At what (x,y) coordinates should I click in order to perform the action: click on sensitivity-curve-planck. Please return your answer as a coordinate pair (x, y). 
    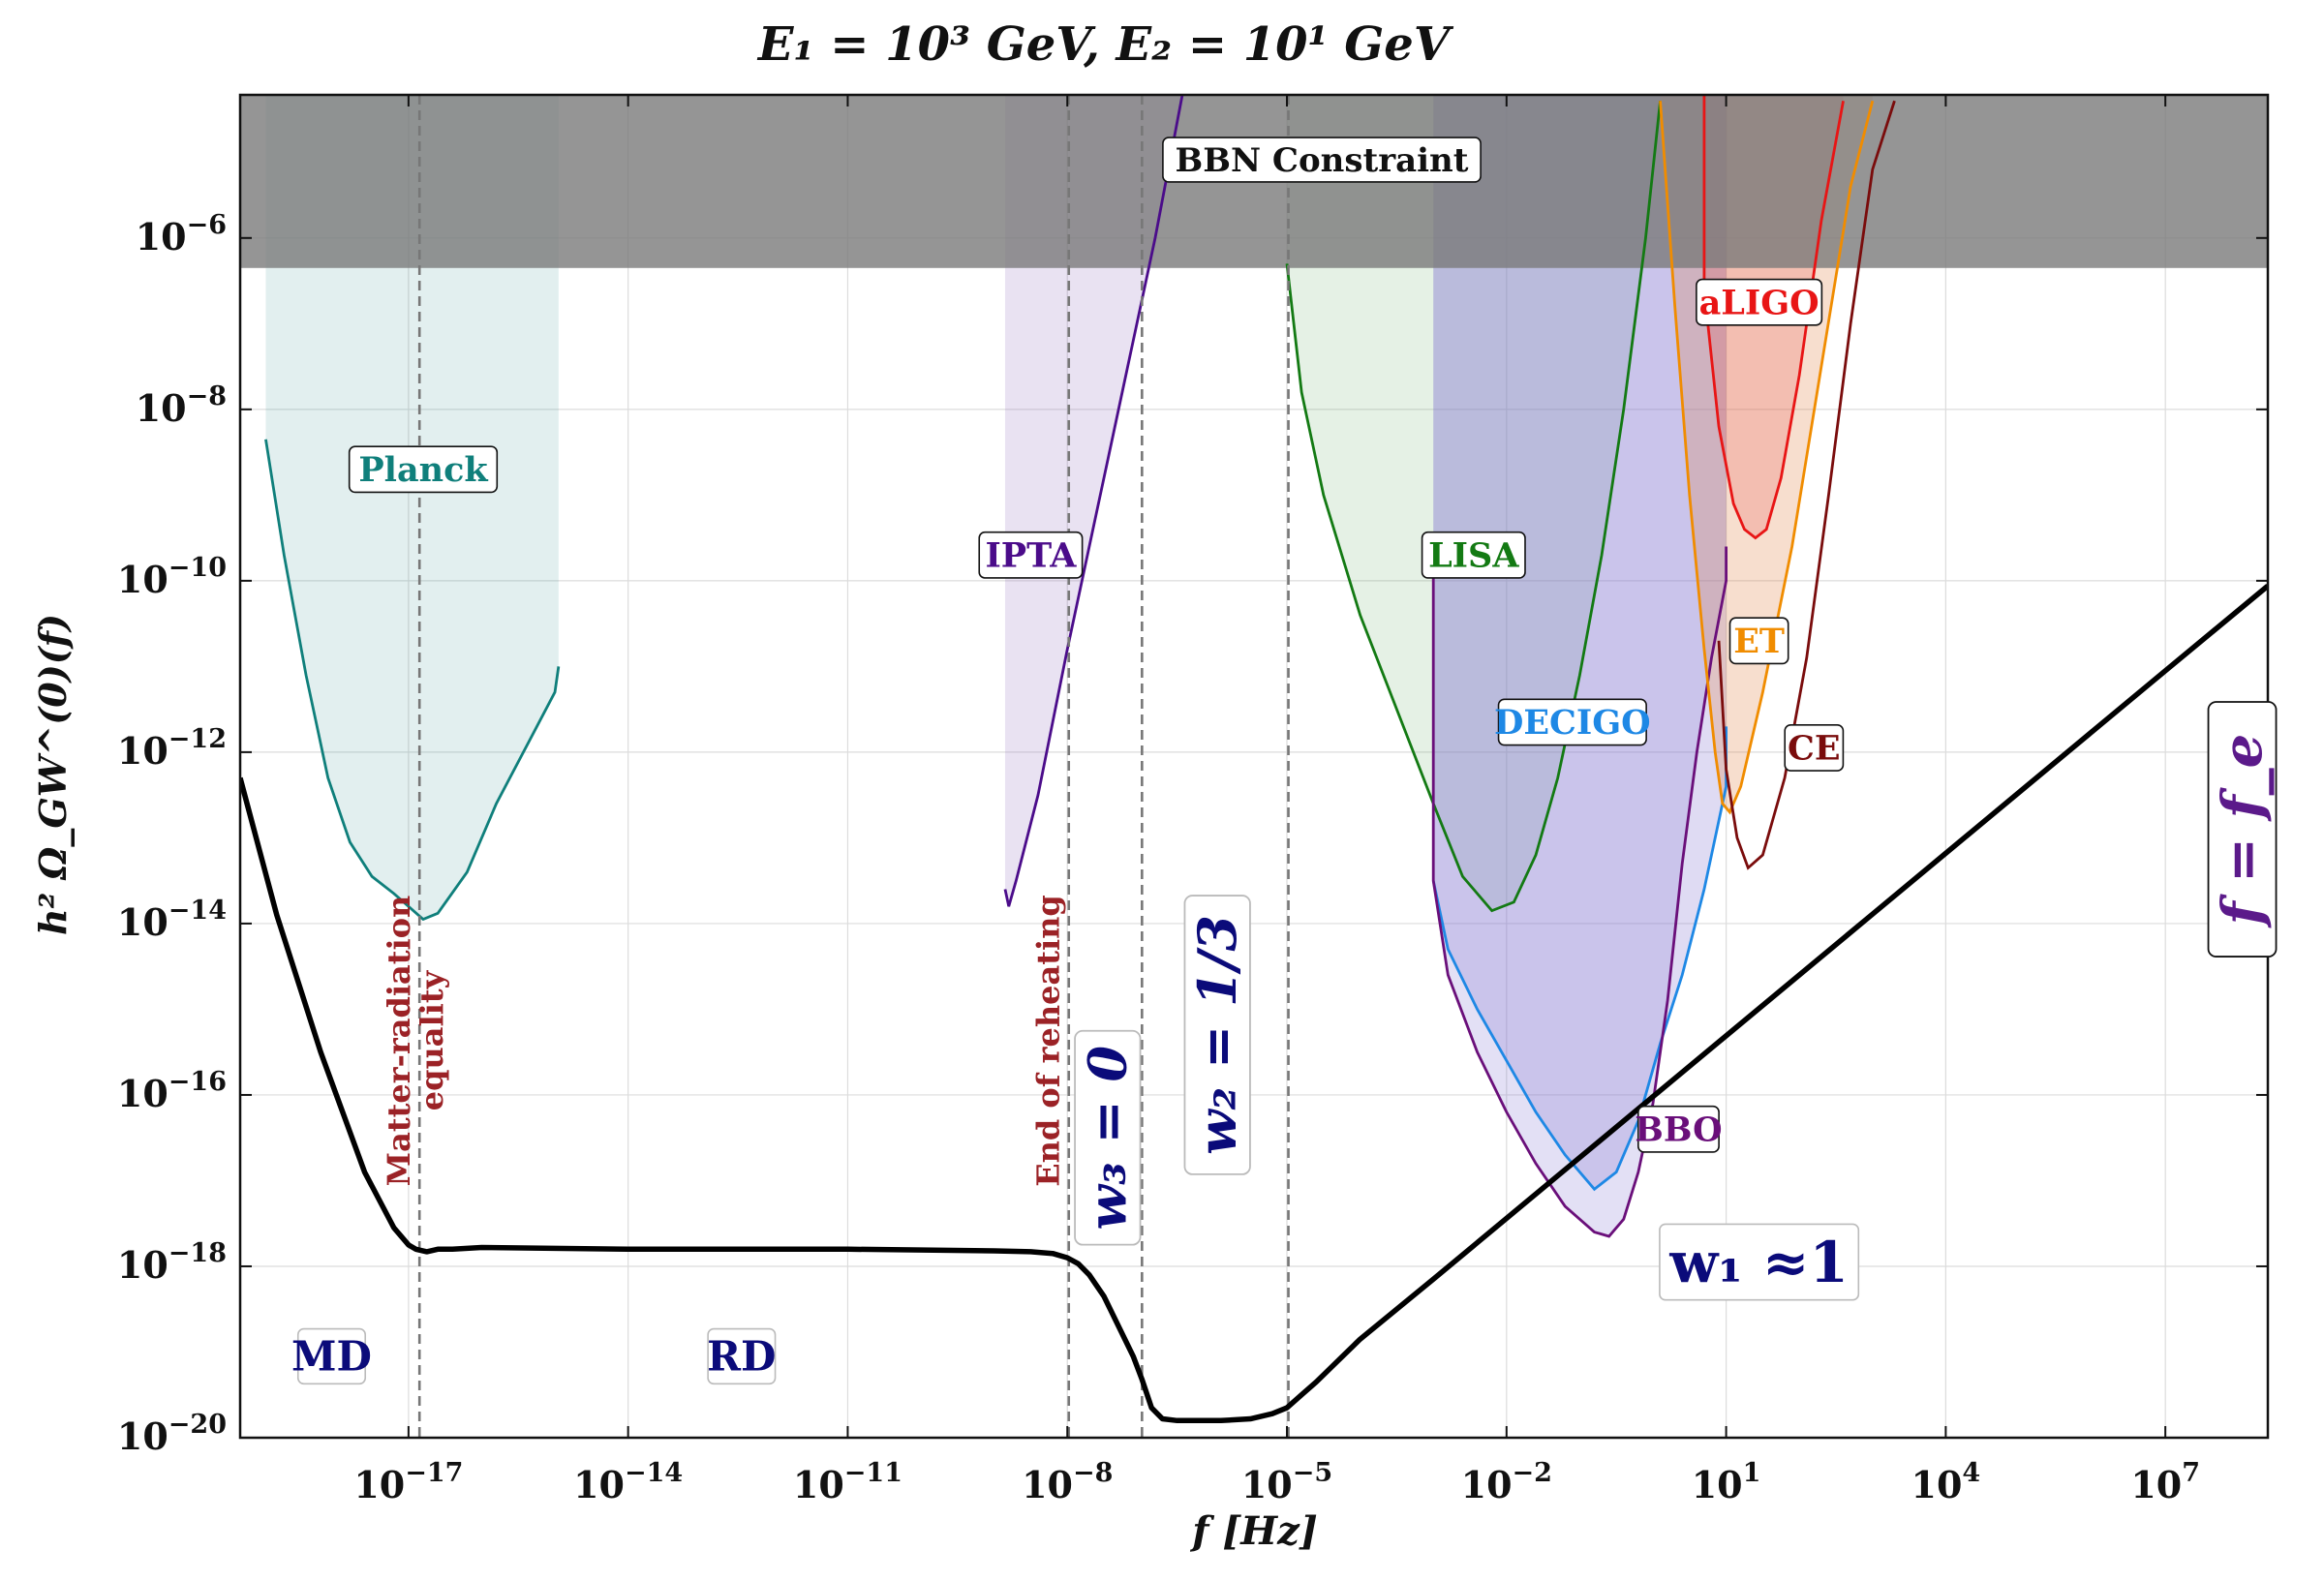
    Looking at the image, I should click on (413, 680).